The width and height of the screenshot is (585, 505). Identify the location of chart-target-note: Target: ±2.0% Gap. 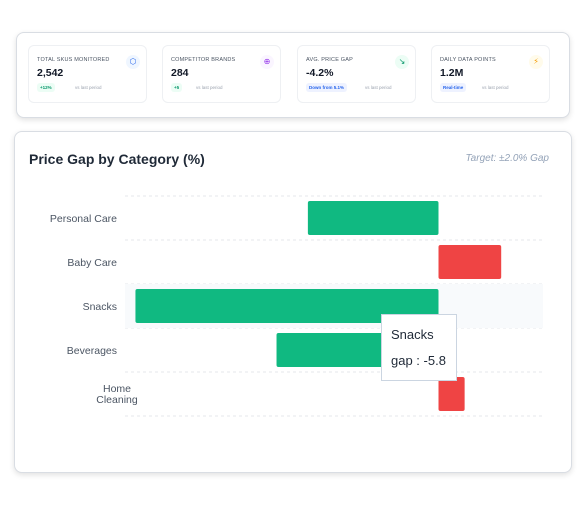
(507, 158).